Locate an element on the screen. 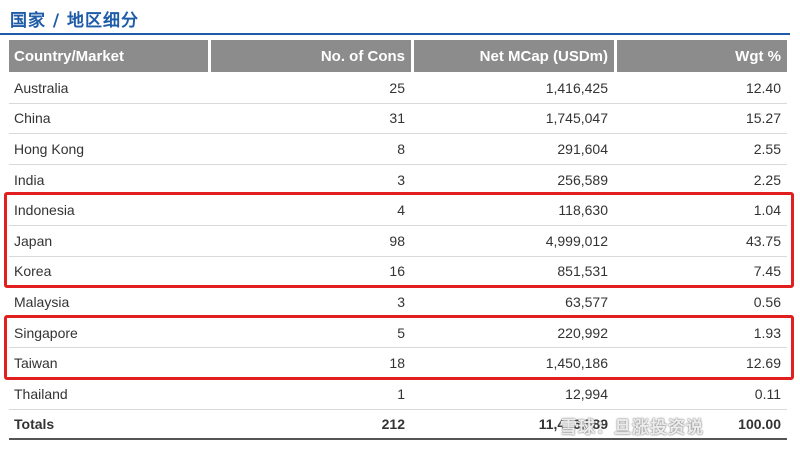 The image size is (800, 451). cons-cell: 1 is located at coordinates (401, 393).